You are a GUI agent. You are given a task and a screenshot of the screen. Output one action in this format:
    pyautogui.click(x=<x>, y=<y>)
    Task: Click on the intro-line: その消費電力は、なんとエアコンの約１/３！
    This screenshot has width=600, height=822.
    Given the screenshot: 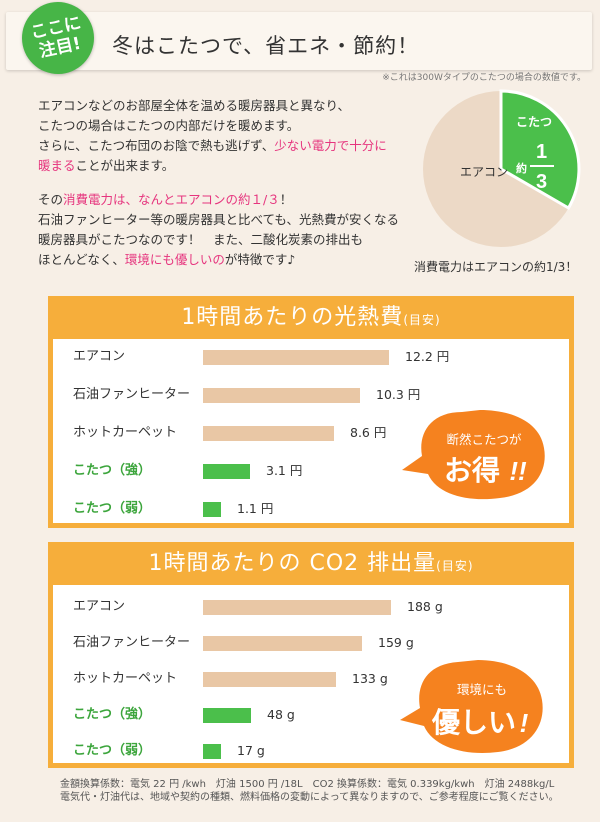 What is the action you would take?
    pyautogui.click(x=228, y=200)
    